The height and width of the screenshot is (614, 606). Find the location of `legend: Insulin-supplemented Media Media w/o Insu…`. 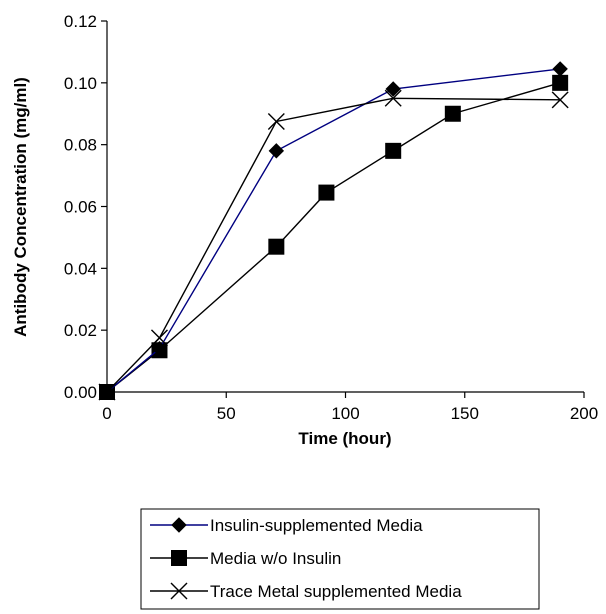

legend: Insulin-supplemented Media Media w/o Insu… is located at coordinates (340, 559).